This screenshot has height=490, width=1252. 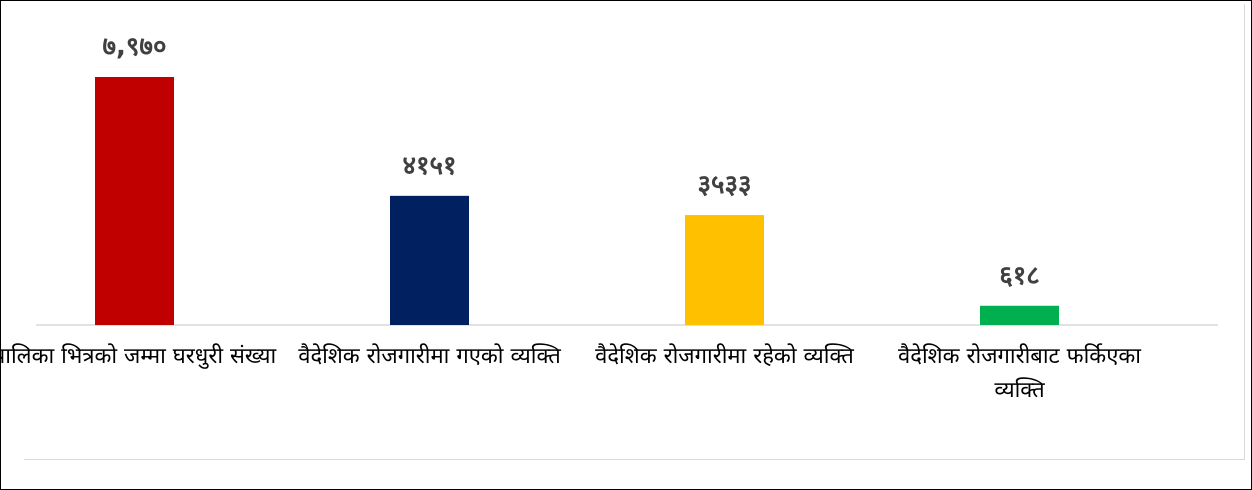 I want to click on category-label-3: वैदेशिक रोजगारीमा रहेको व्यक्ति, so click(x=724, y=356).